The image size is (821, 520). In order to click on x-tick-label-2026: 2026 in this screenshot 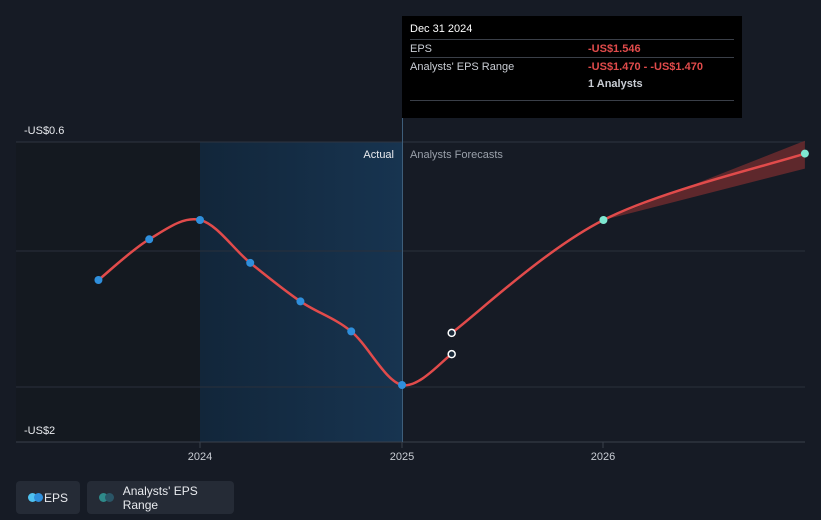, I will do `click(603, 457)`.